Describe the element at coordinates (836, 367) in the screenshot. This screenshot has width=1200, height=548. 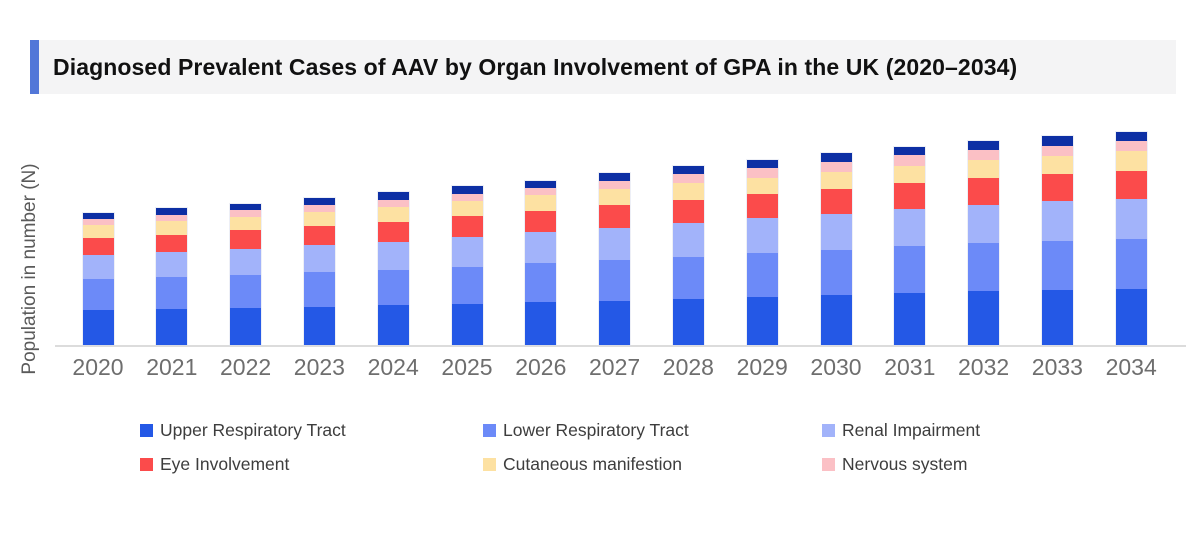
I see `x-tick-label: 2030` at that location.